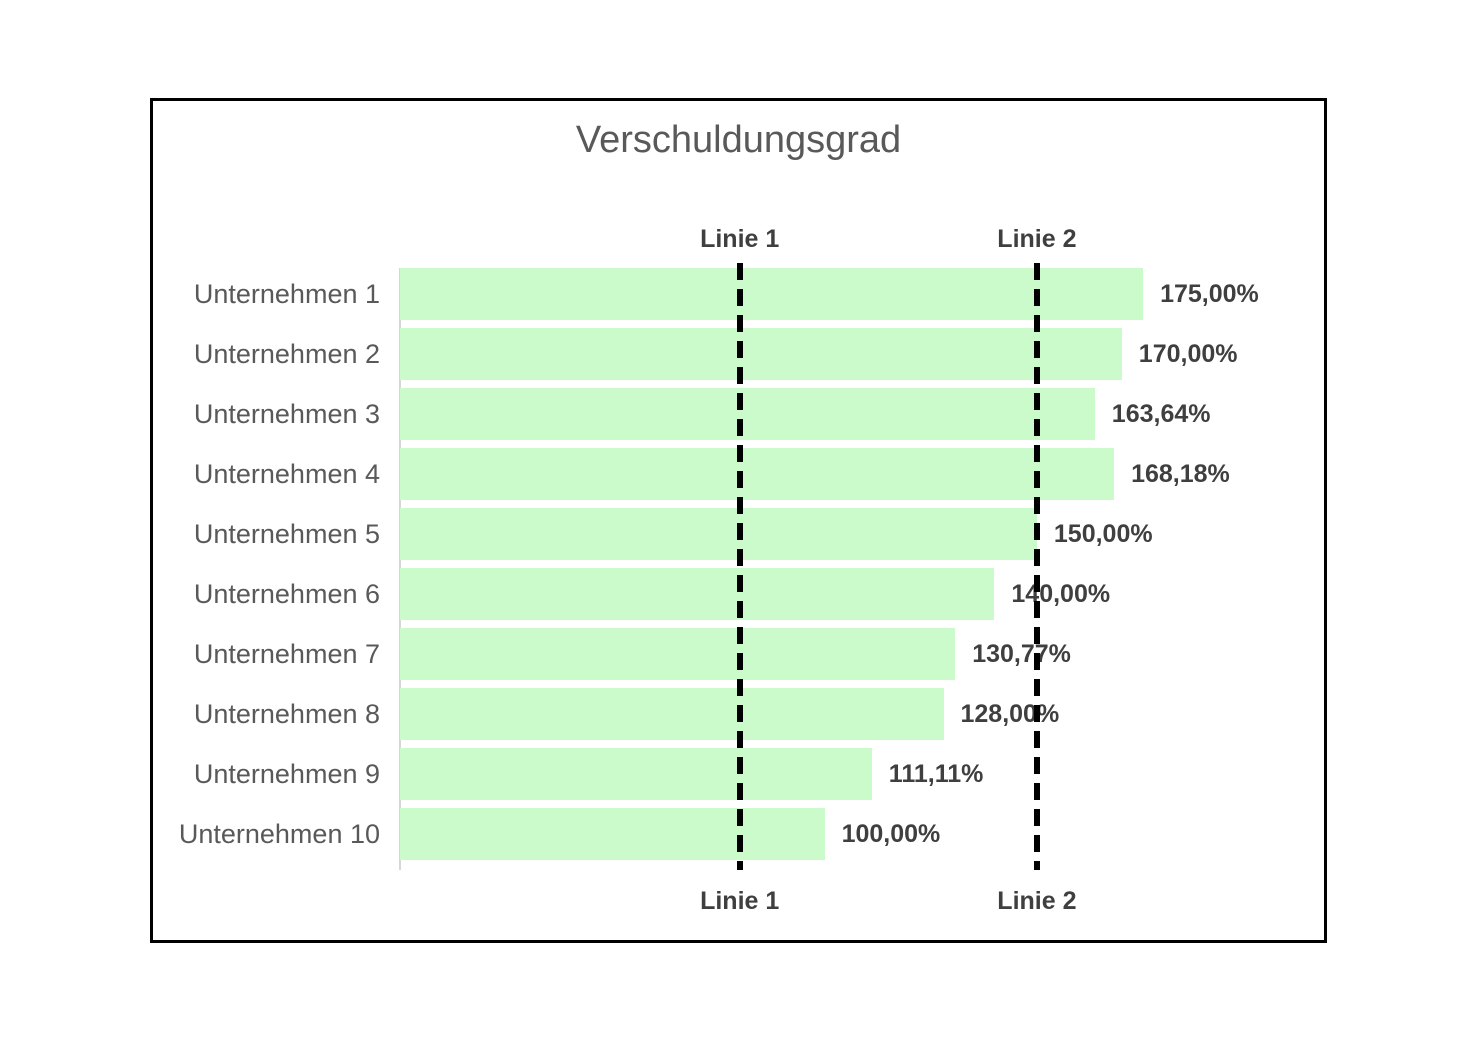 Image resolution: width=1480 pixels, height=1046 pixels. Describe the element at coordinates (1161, 414) in the screenshot. I see `value-label: 163,64%` at that location.